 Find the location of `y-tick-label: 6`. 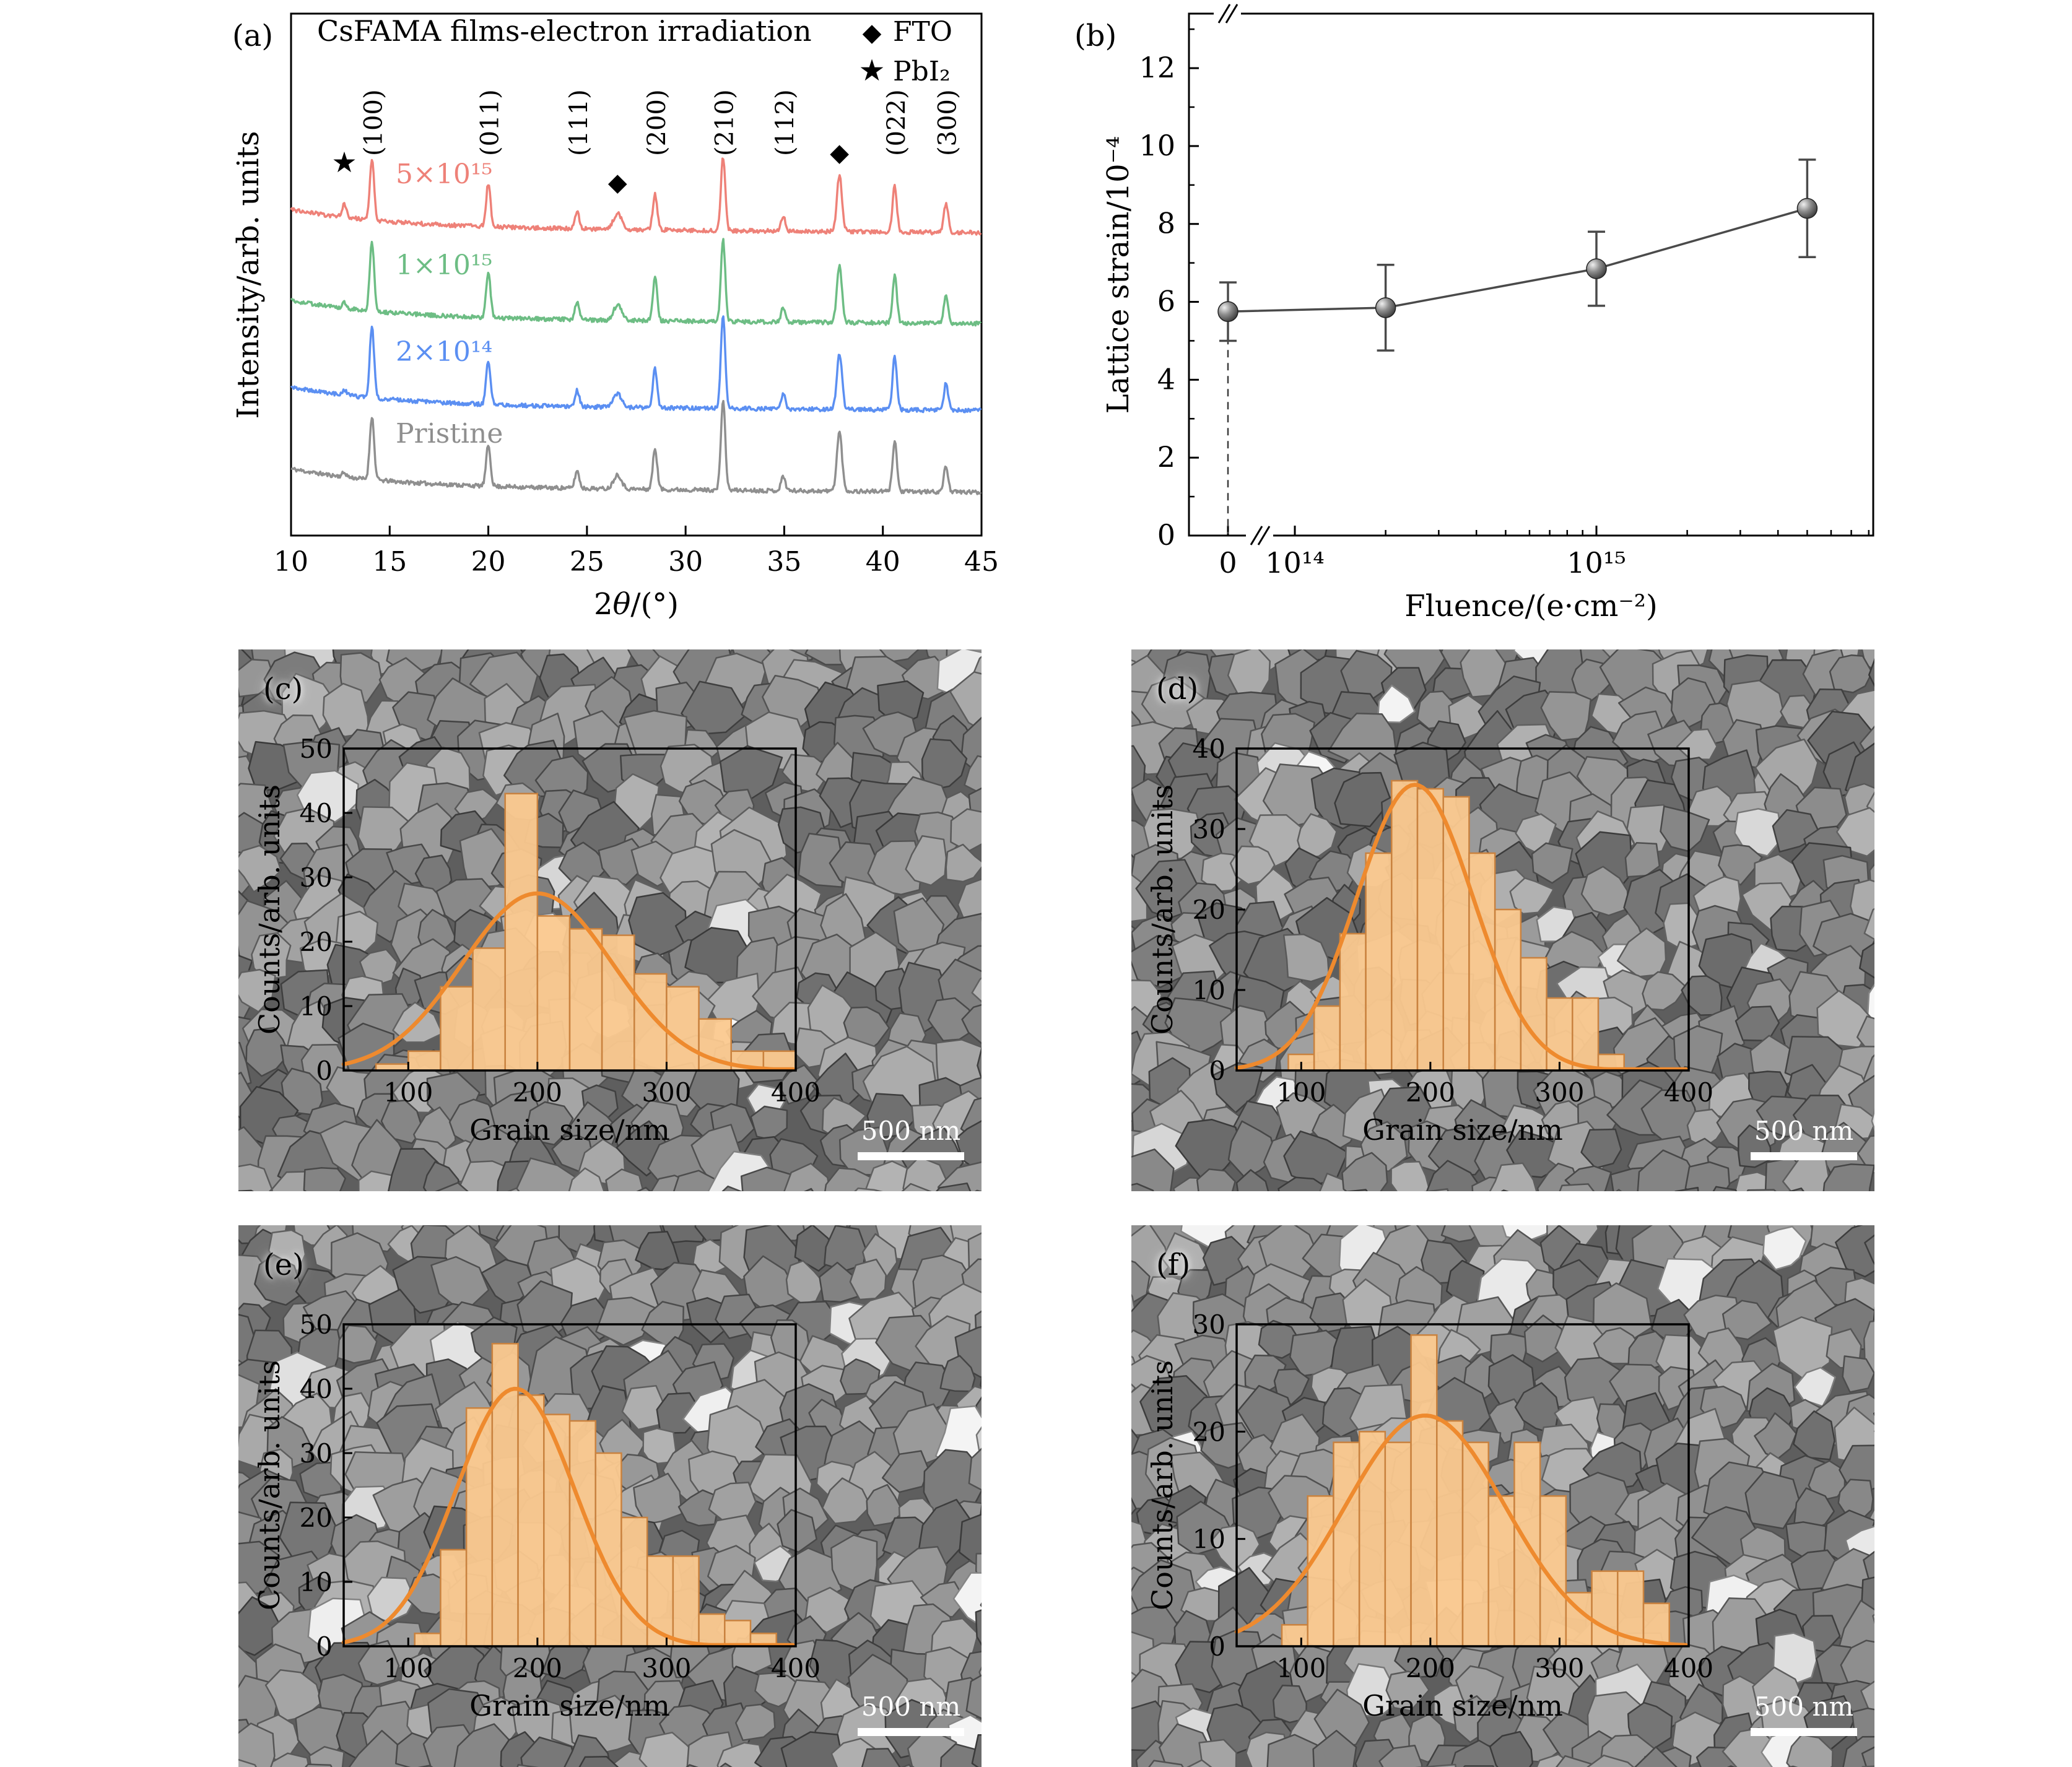

y-tick-label: 6 is located at coordinates (1166, 301).